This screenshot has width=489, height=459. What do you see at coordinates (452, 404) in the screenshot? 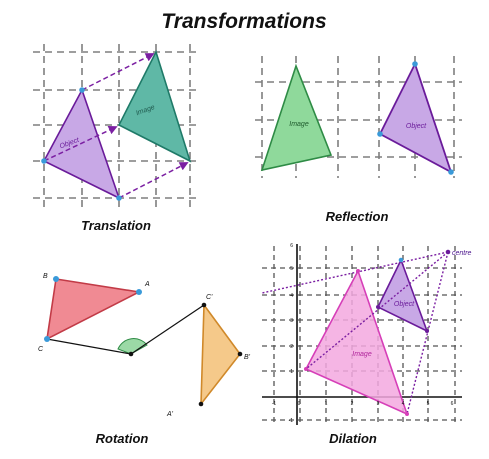
I see `x-tick-label: 6` at bounding box center [452, 404].